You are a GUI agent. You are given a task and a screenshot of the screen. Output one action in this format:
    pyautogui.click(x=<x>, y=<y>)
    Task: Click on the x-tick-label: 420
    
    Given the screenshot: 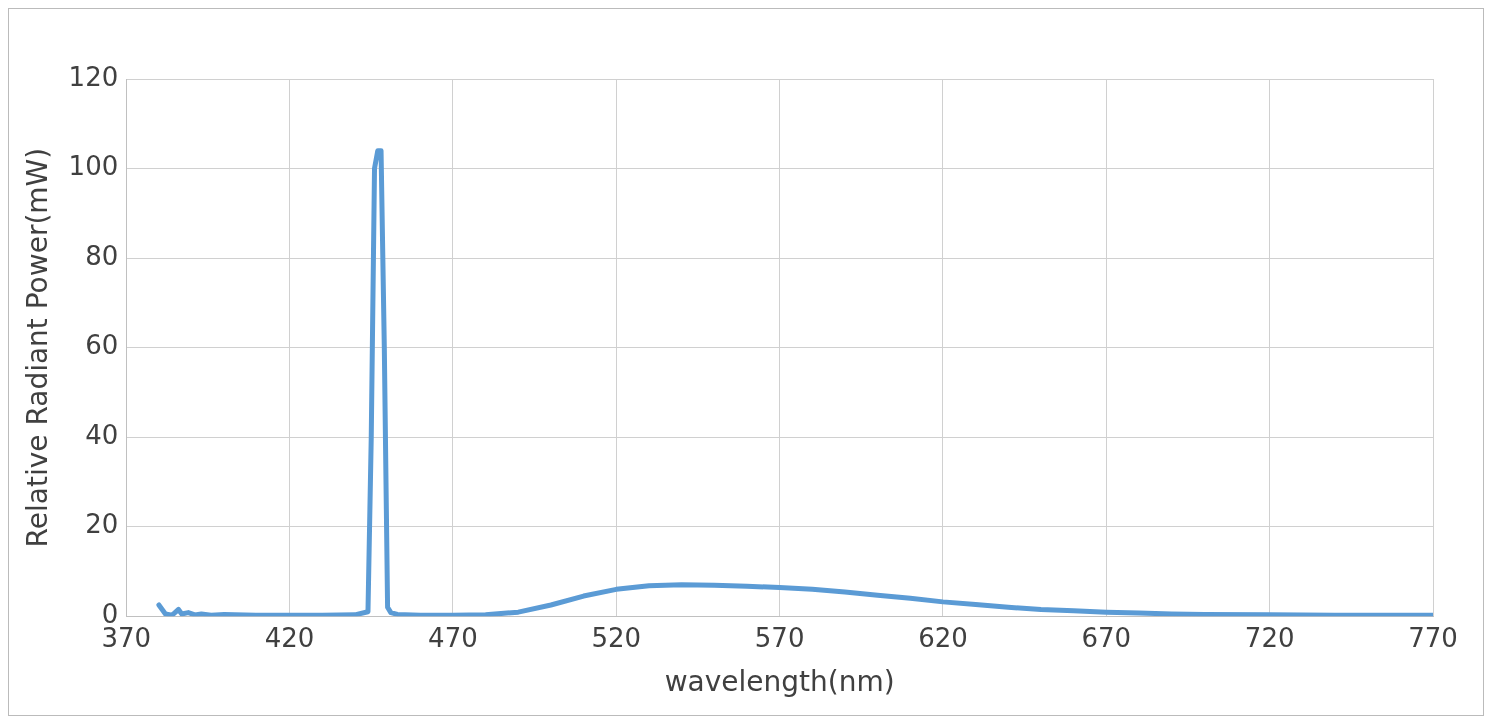 What is the action you would take?
    pyautogui.click(x=289, y=637)
    